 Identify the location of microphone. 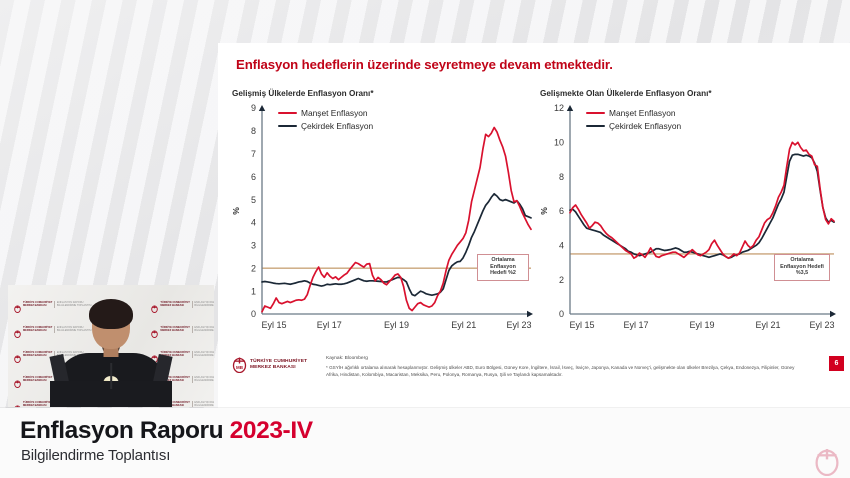
(111, 376).